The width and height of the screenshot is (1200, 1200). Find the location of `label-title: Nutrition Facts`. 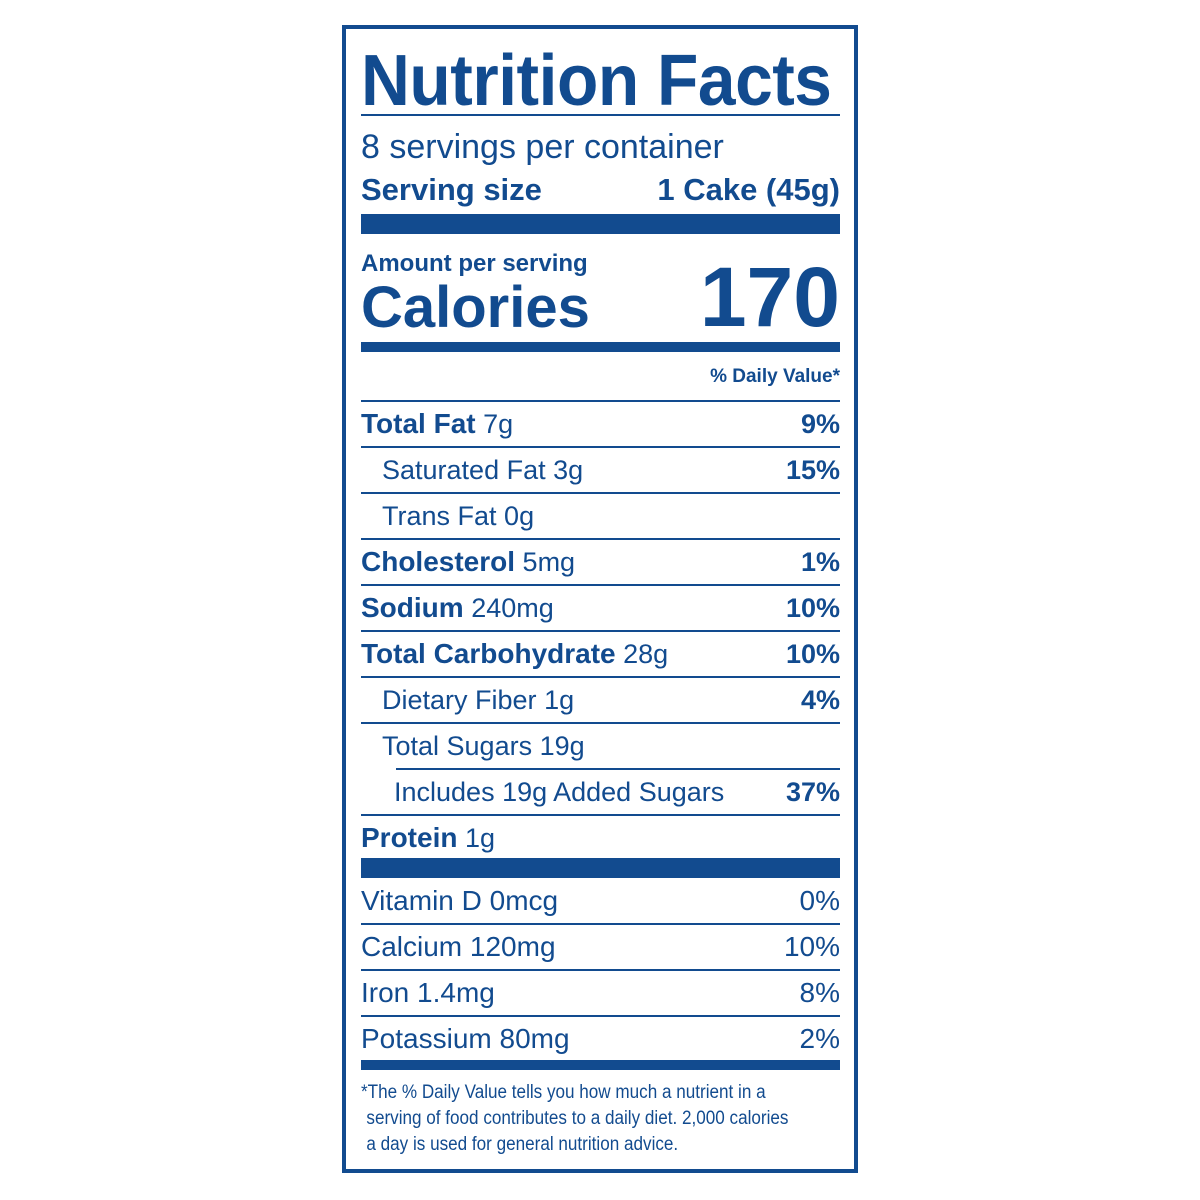

label-title: Nutrition Facts is located at coordinates (596, 81).